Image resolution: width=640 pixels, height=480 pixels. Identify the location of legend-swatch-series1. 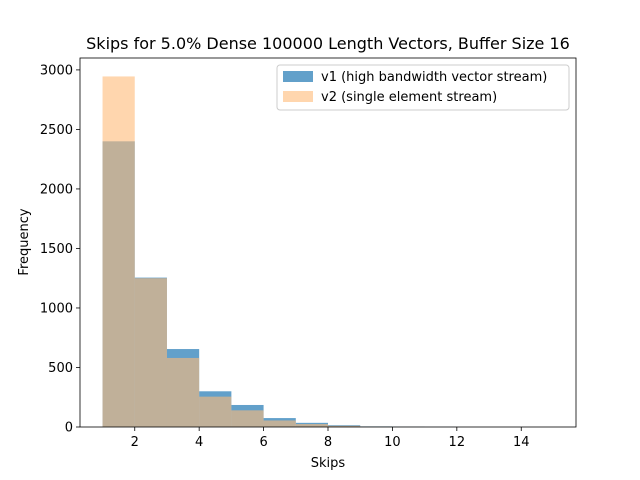
(298, 76).